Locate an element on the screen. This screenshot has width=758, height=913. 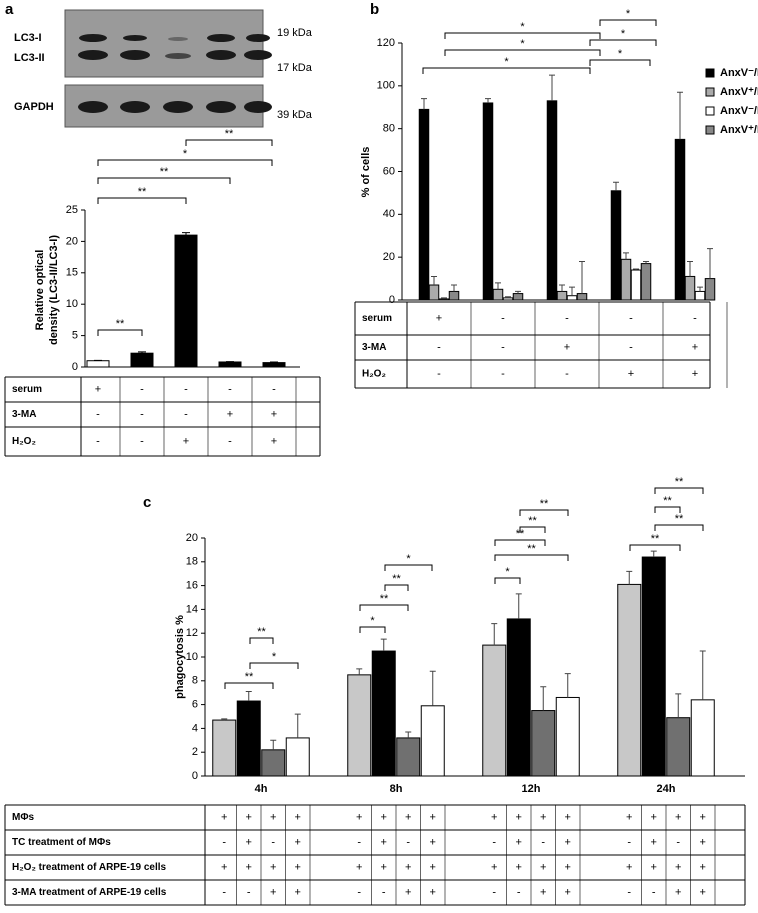
y-tick-label: 4 is located at coordinates (195, 728).